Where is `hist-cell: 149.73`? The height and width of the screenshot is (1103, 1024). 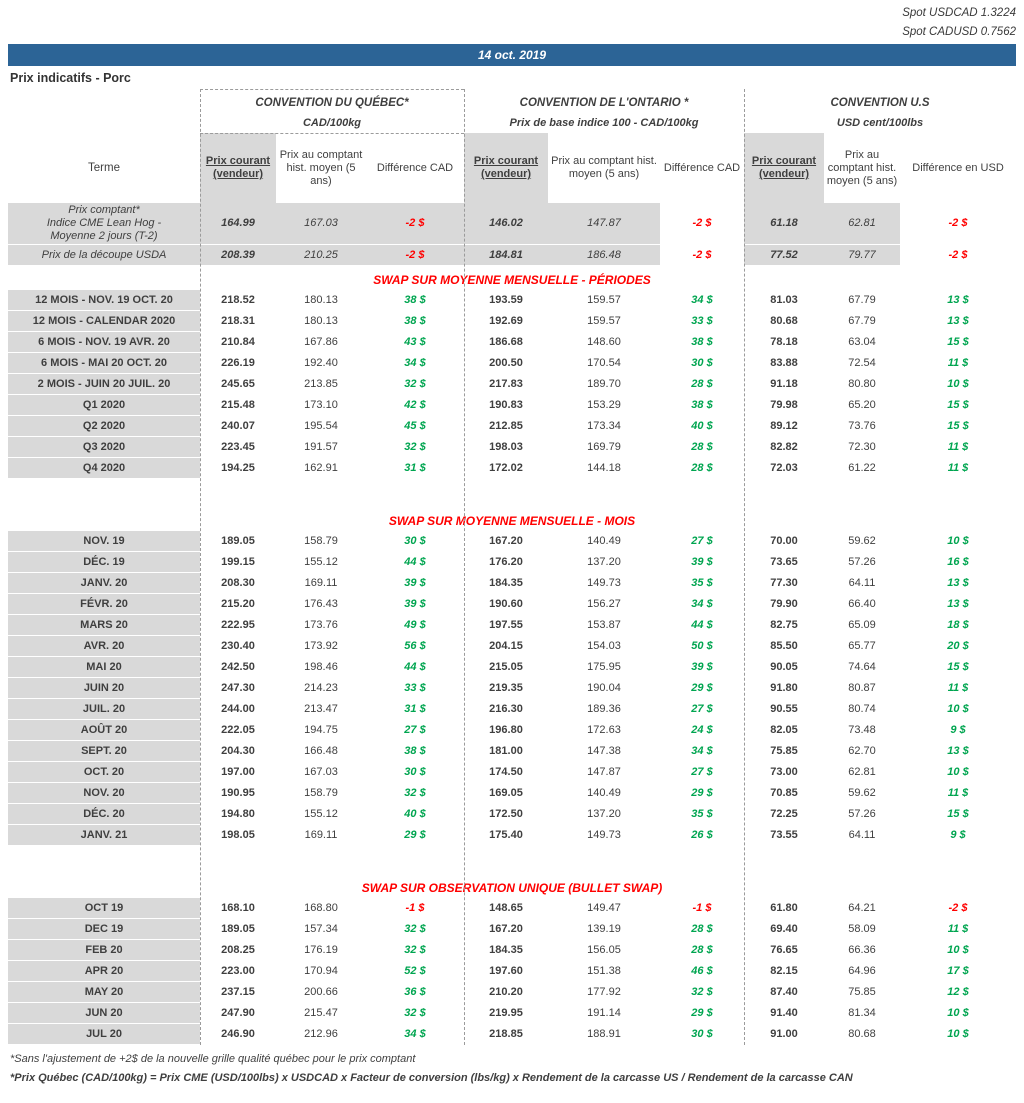
hist-cell: 149.73 is located at coordinates (604, 583).